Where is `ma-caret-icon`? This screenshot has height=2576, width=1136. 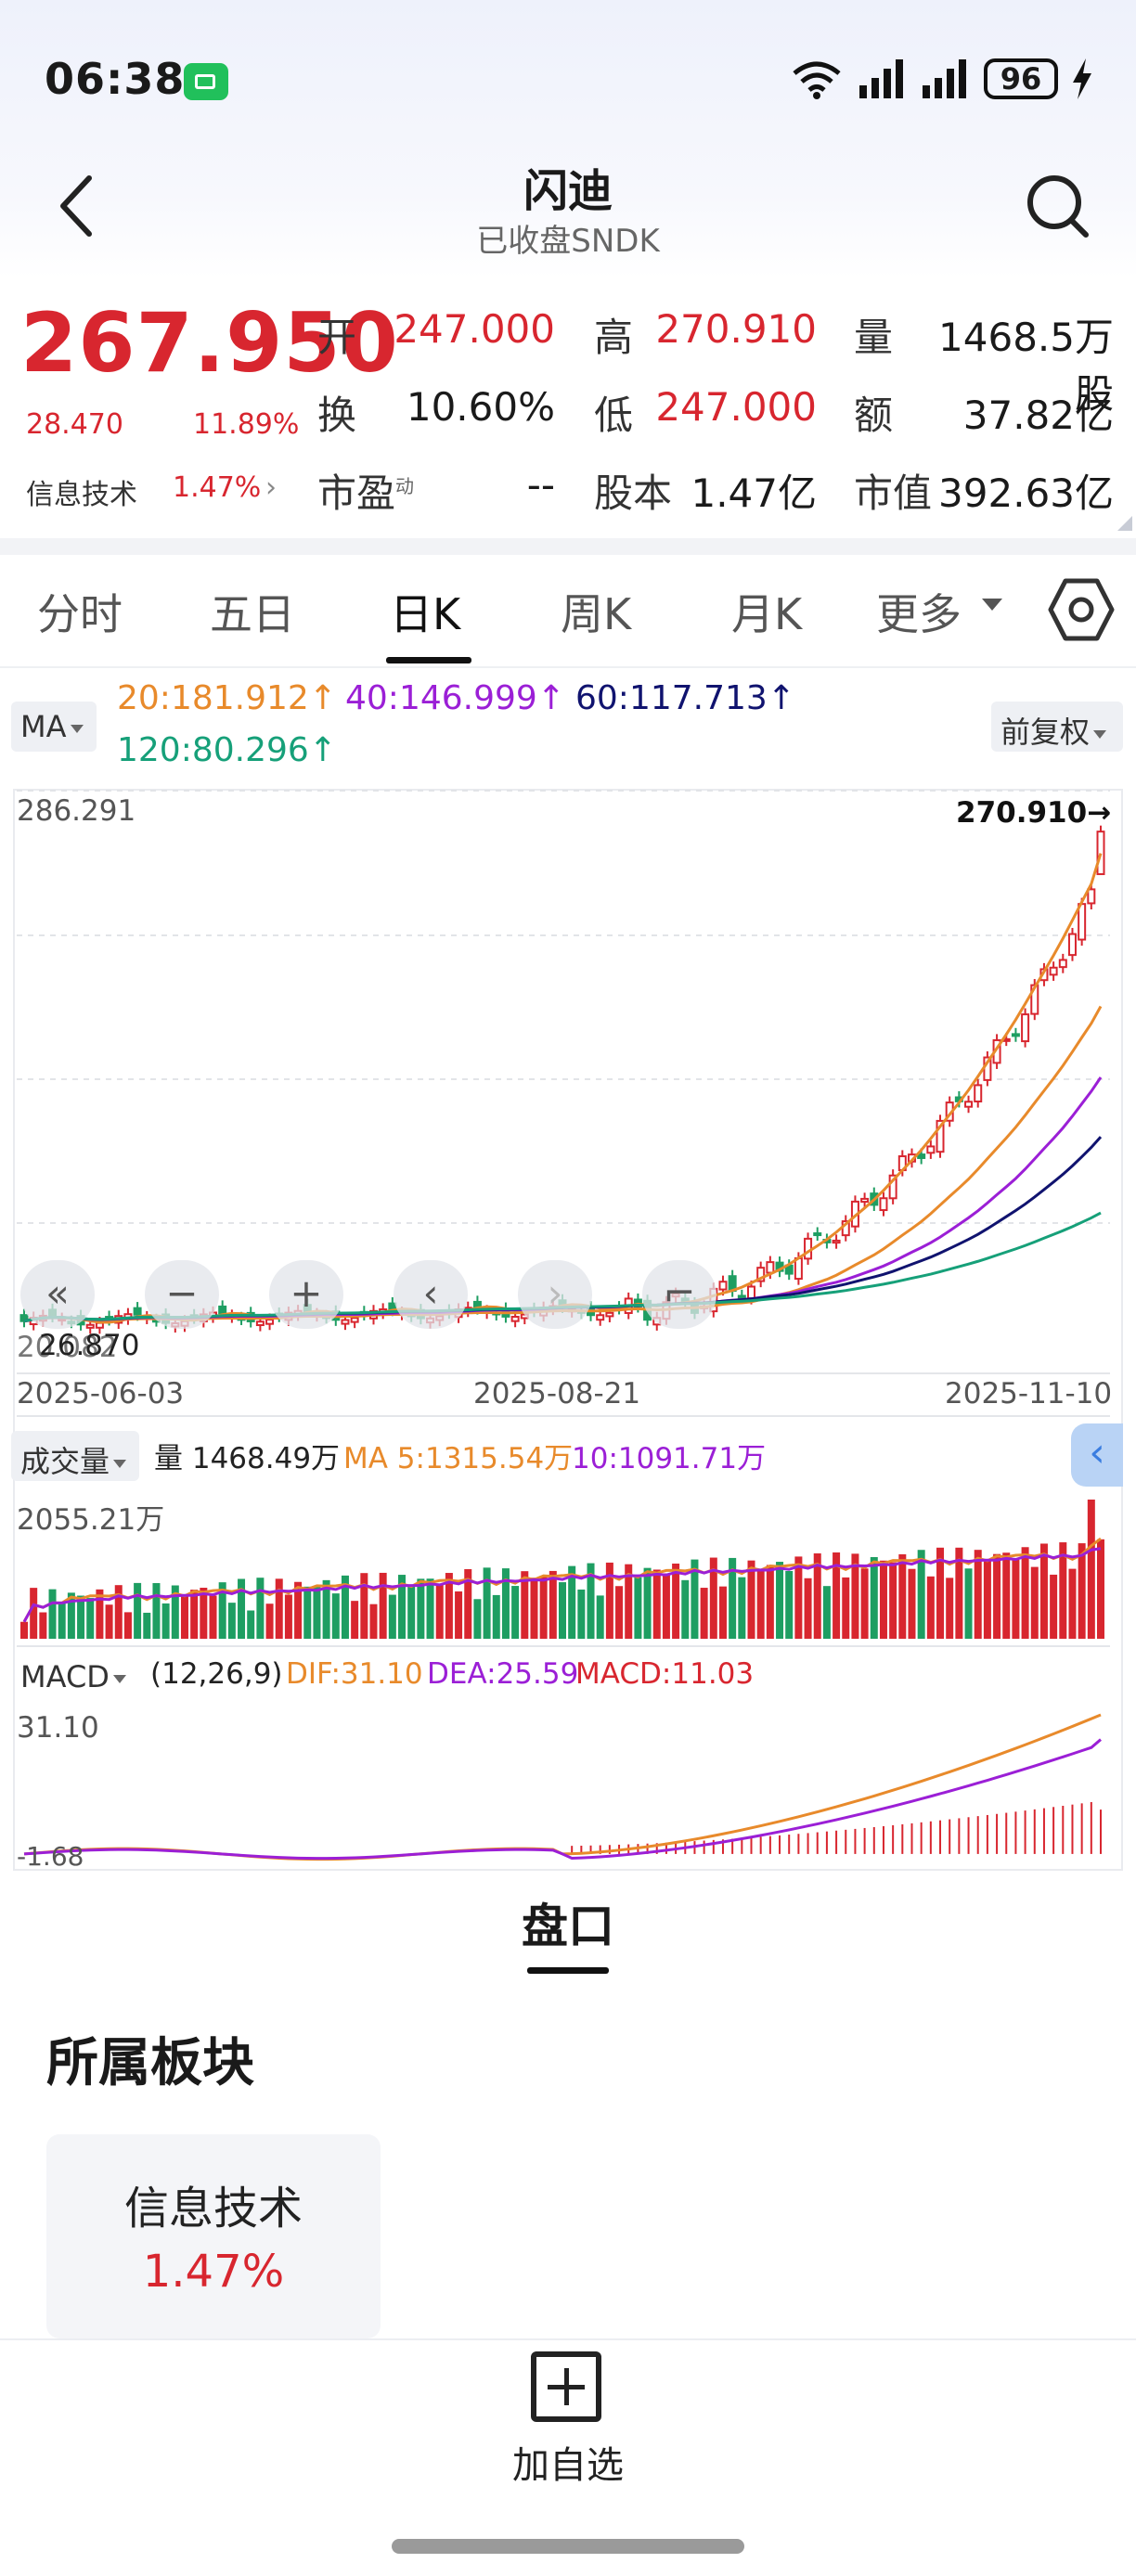 ma-caret-icon is located at coordinates (77, 729).